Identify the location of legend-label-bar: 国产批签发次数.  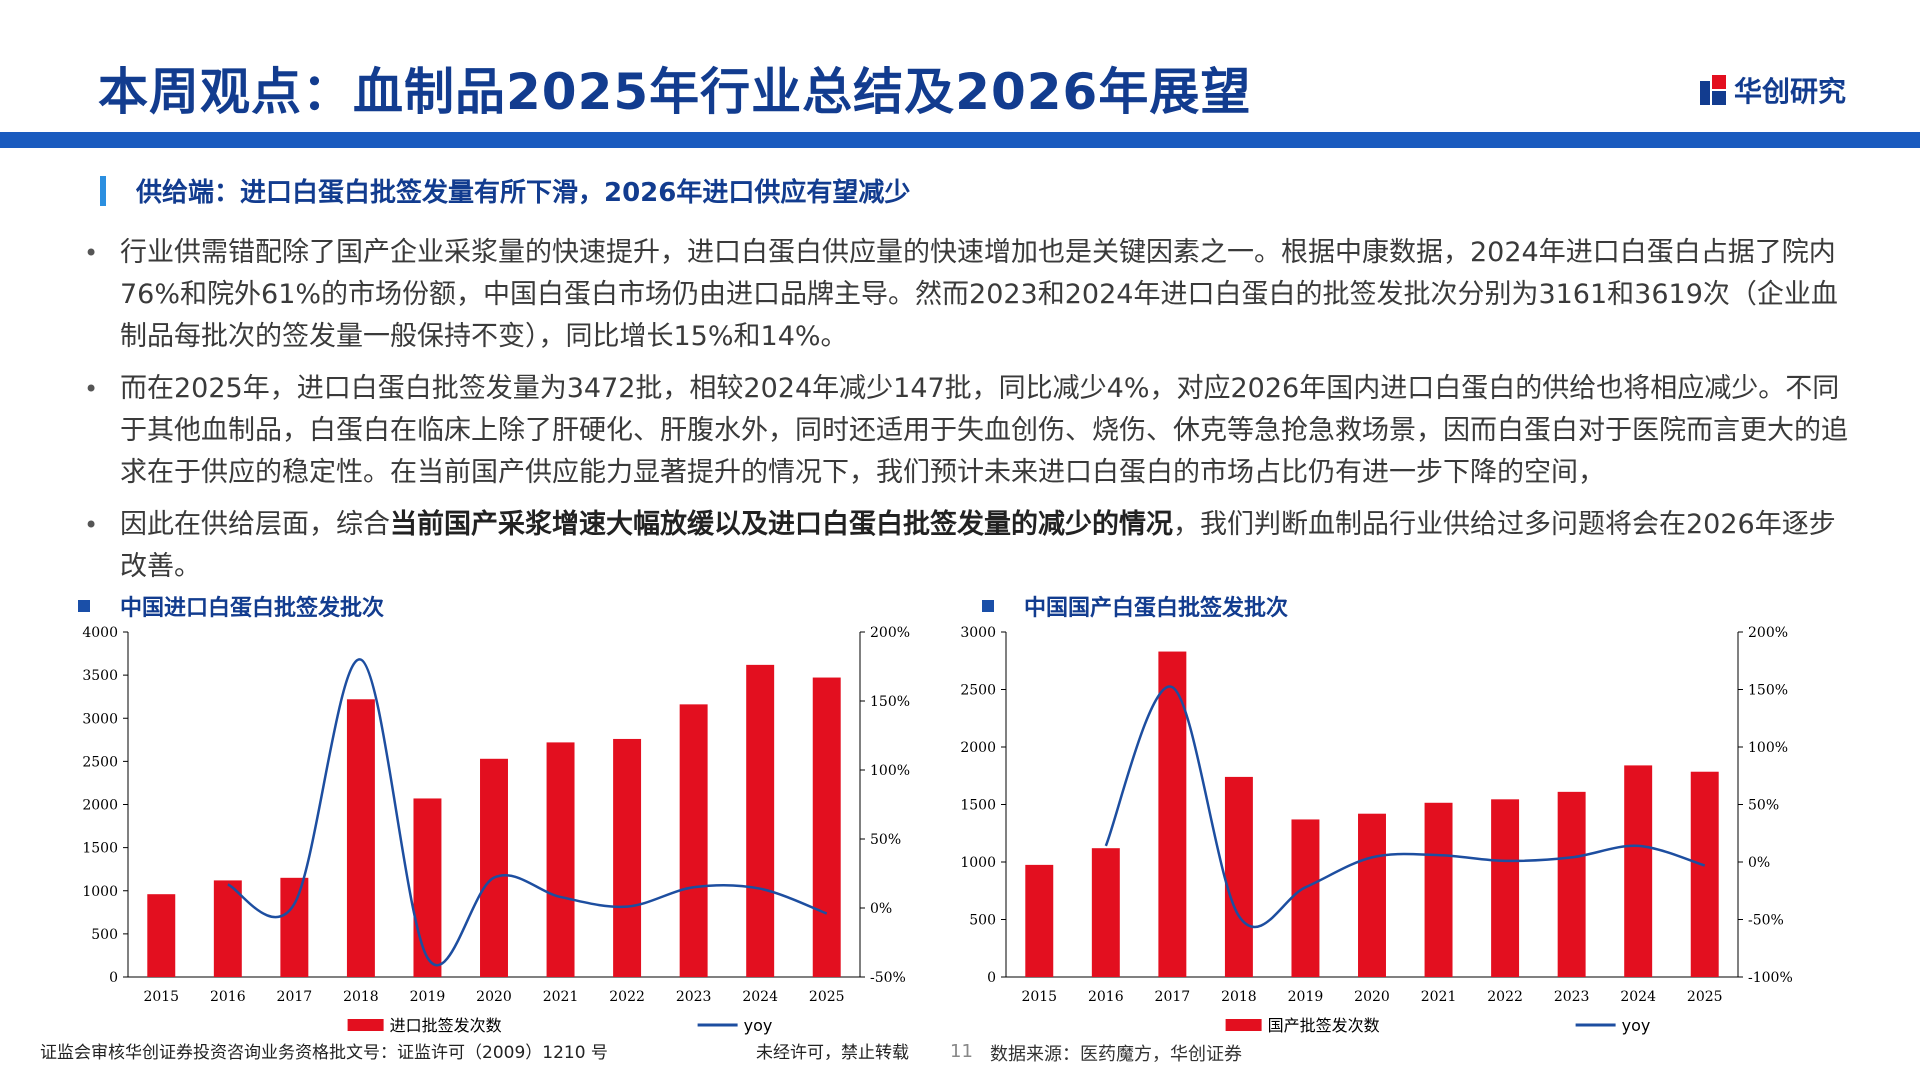
(1324, 1025).